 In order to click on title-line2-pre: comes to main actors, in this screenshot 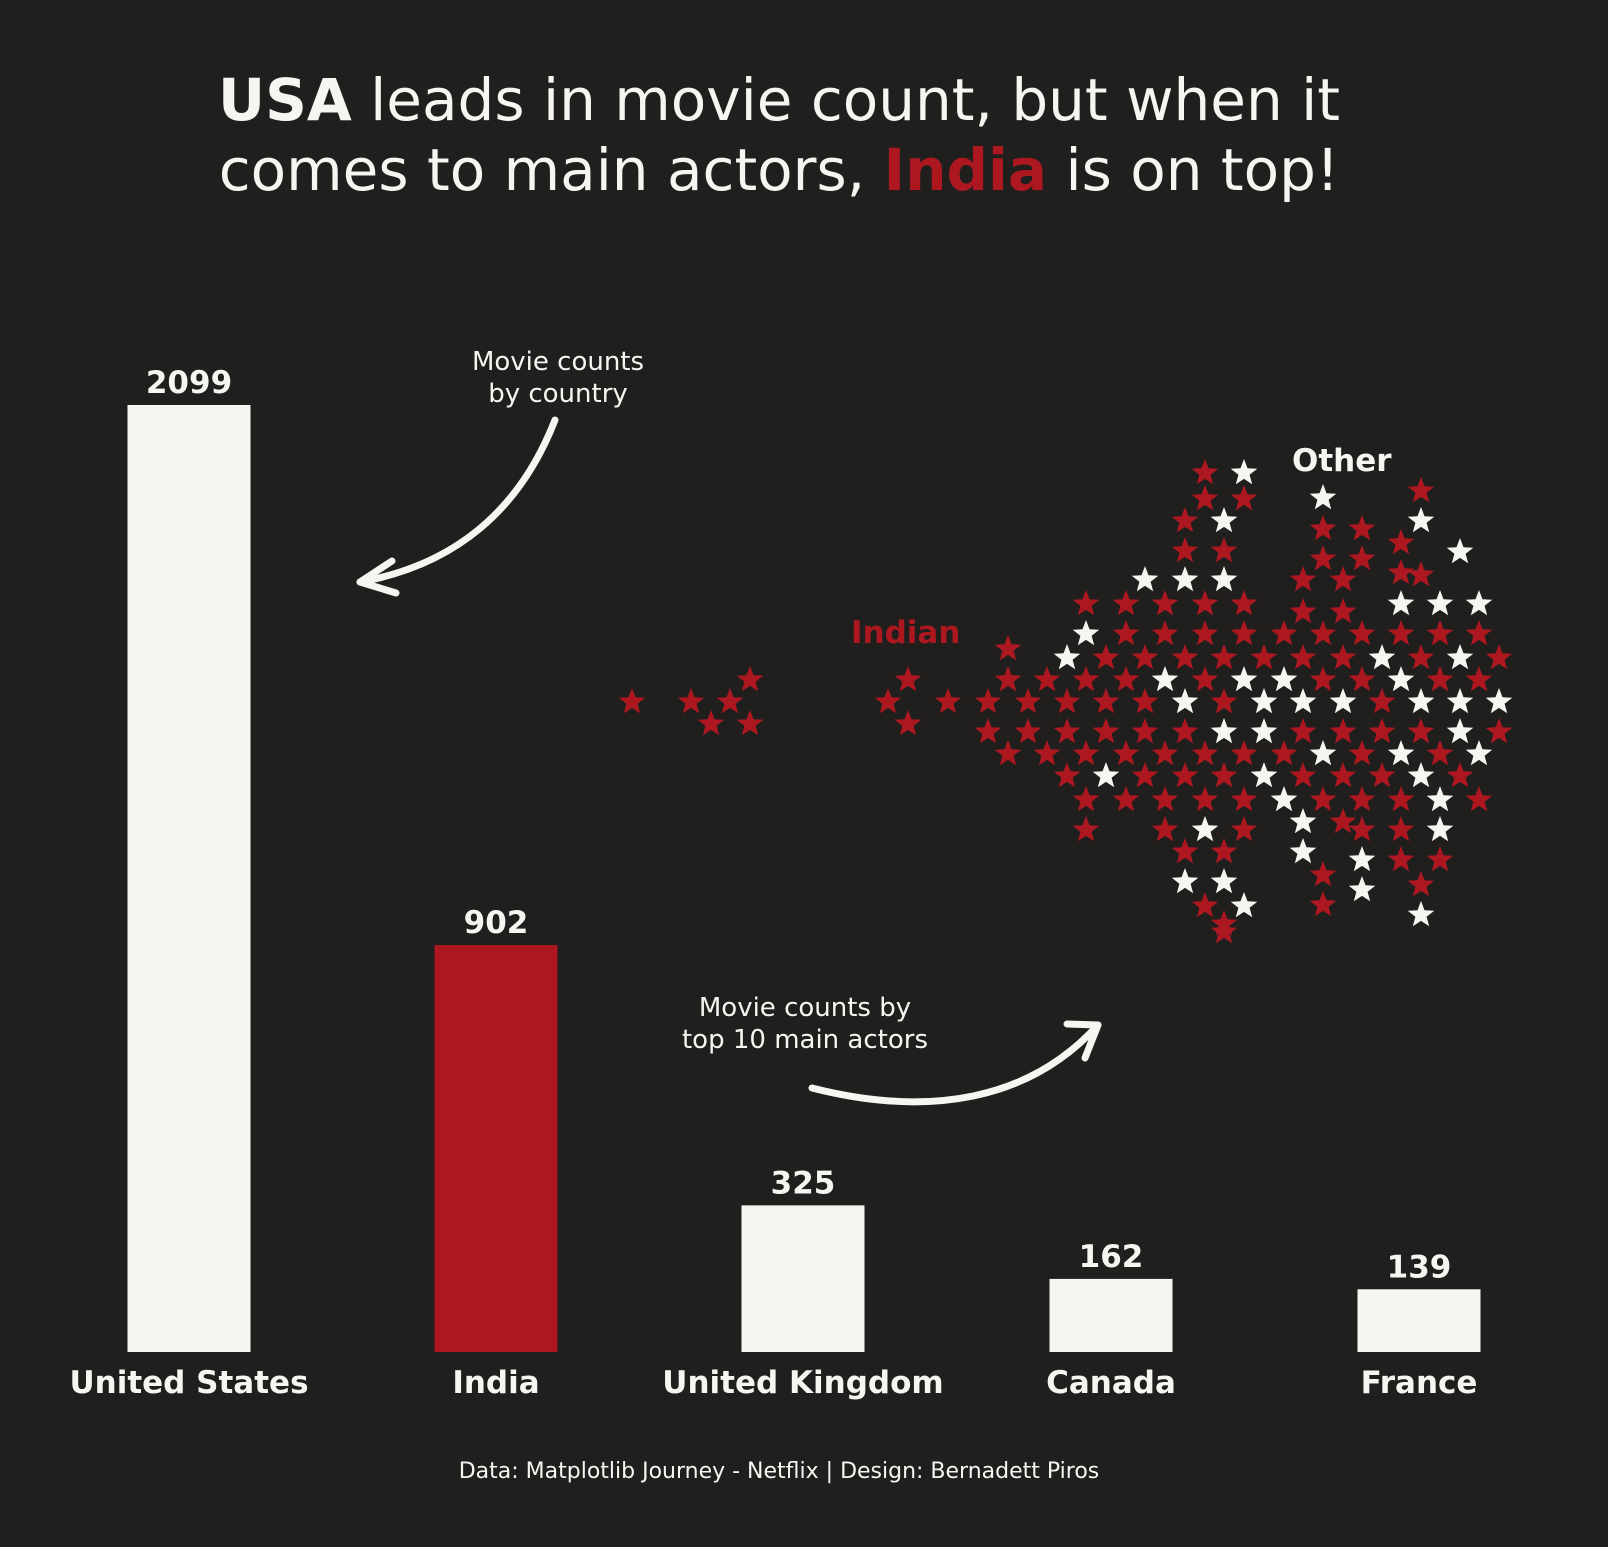, I will do `click(551, 170)`.